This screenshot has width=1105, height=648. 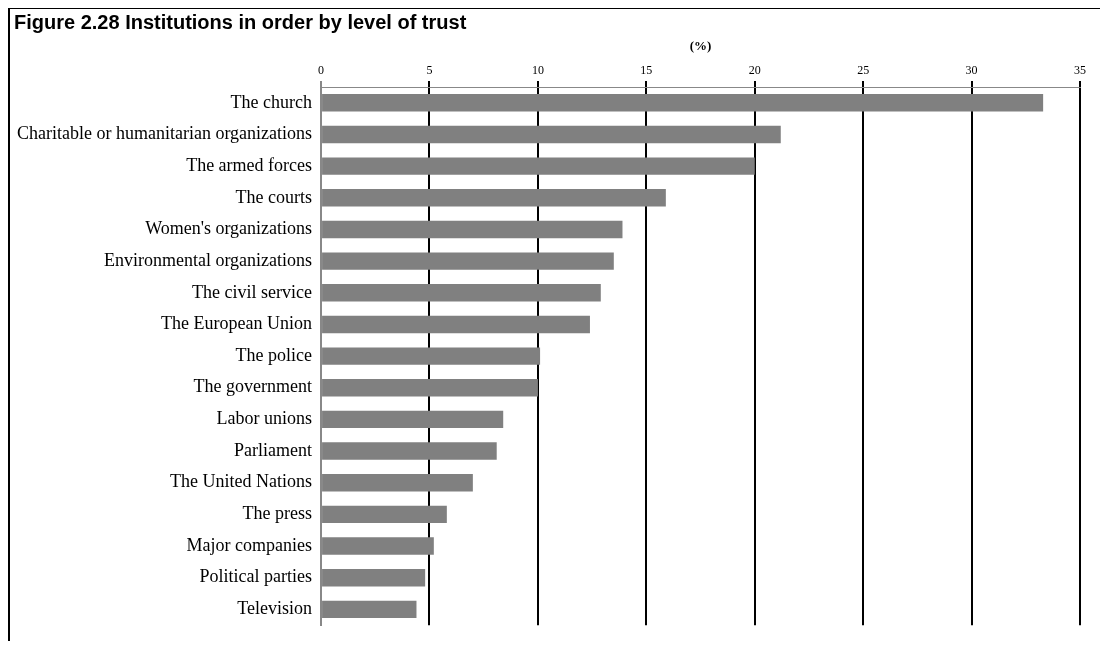 I want to click on y-tick-label: Women's organizations, so click(x=229, y=228).